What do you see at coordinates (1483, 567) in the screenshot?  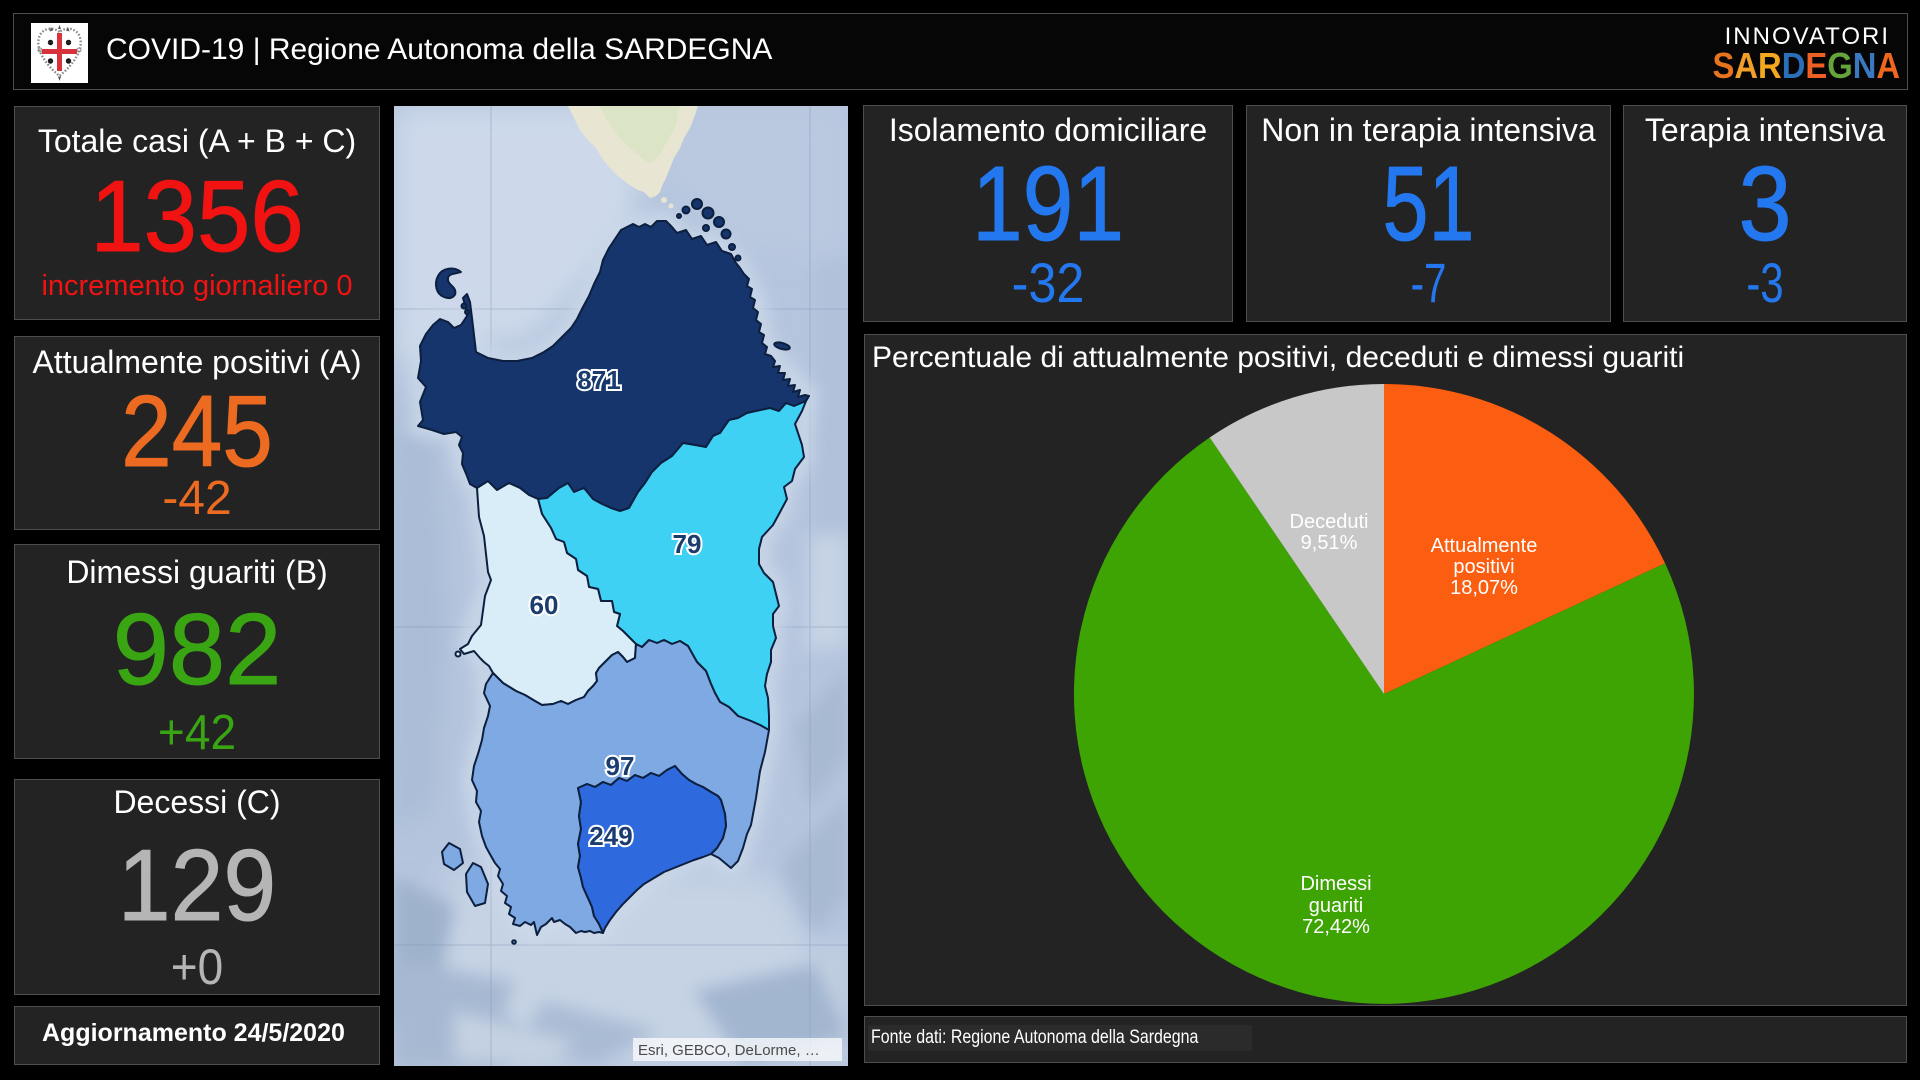 I see `svg-text: positivi` at bounding box center [1483, 567].